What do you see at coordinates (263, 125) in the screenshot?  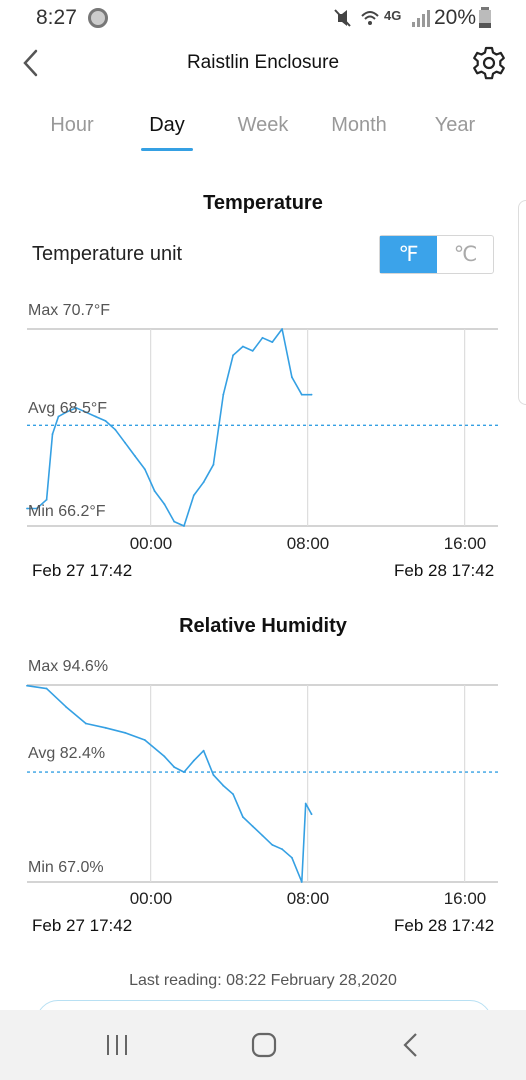 I see `tab-week: Week` at bounding box center [263, 125].